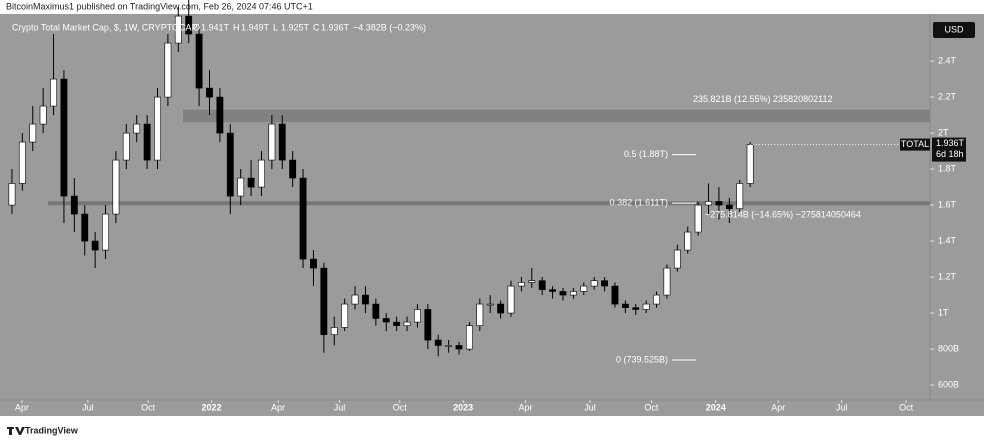 Image resolution: width=984 pixels, height=441 pixels. What do you see at coordinates (947, 168) in the screenshot?
I see `y-tick-label: 1.8T` at bounding box center [947, 168].